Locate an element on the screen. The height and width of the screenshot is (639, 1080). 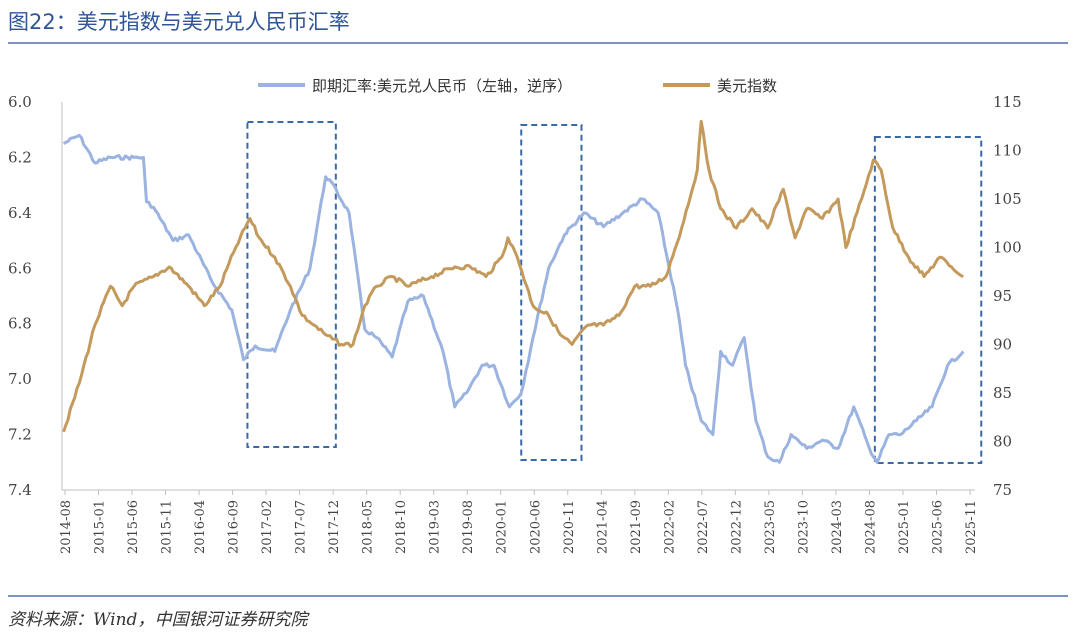
right-tick-label: 110 is located at coordinates (1007, 151).